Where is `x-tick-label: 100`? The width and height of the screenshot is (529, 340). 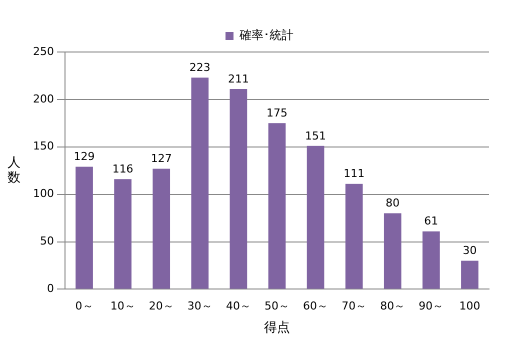 x-tick-label: 100 is located at coordinates (469, 306).